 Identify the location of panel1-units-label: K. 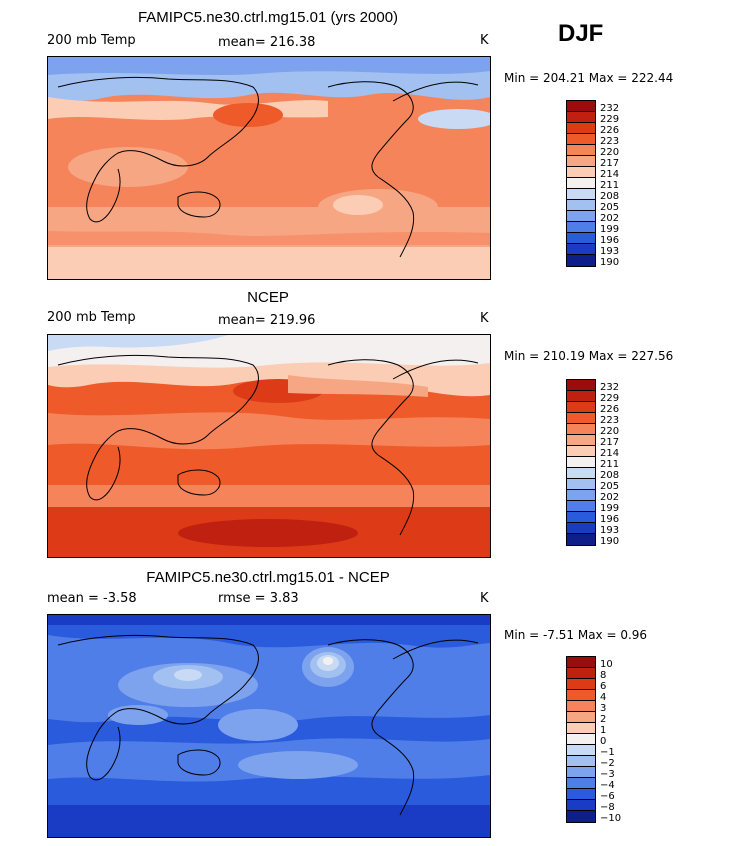
(484, 40).